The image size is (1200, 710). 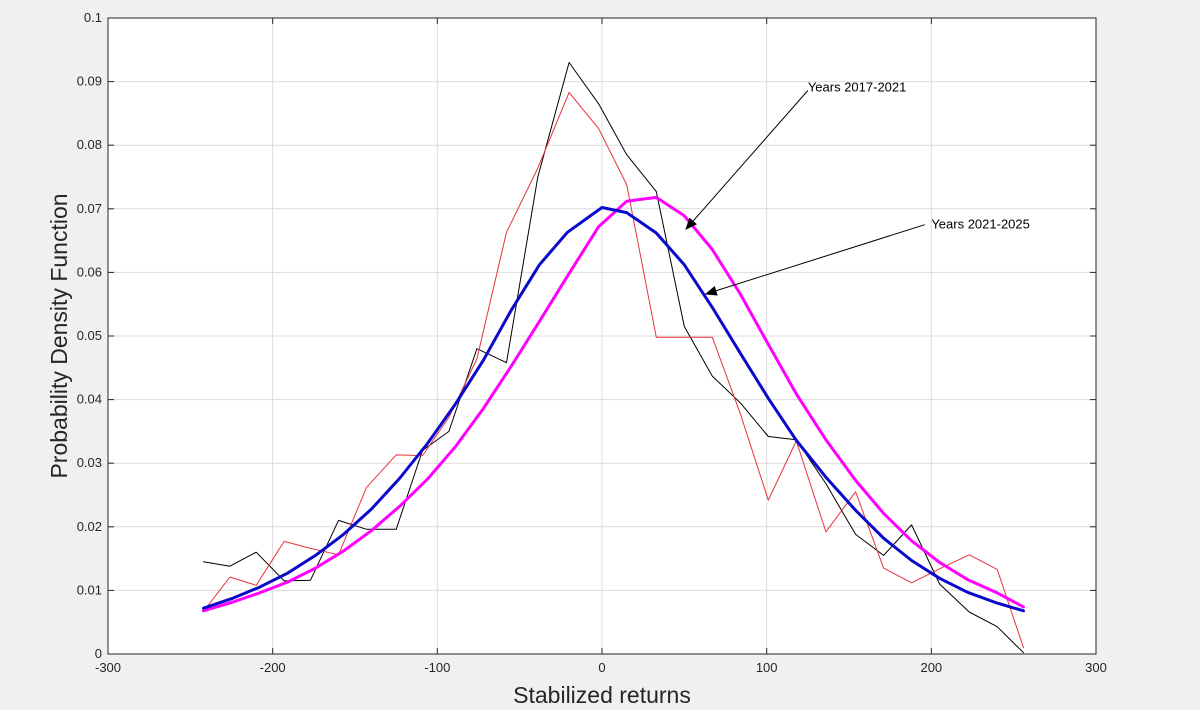 What do you see at coordinates (437, 667) in the screenshot?
I see `x-tick-label: -100` at bounding box center [437, 667].